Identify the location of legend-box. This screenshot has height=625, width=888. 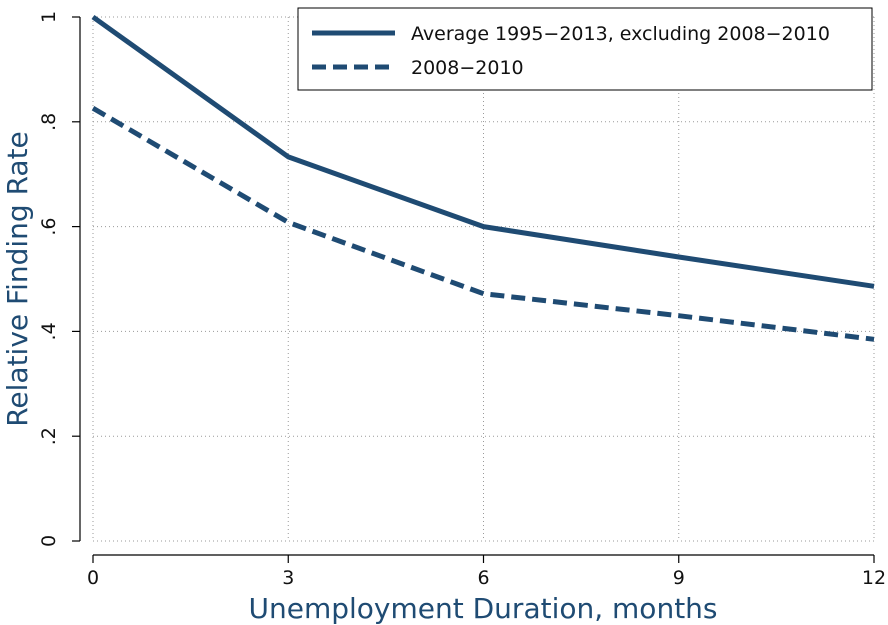
(585, 49).